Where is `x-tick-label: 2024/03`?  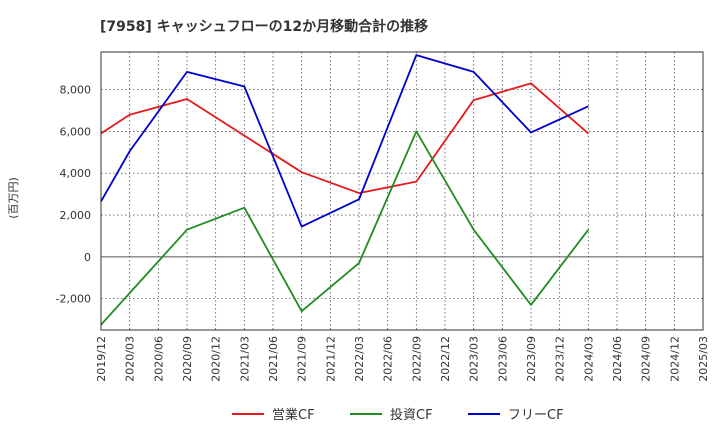 x-tick-label: 2024/03 is located at coordinates (588, 359).